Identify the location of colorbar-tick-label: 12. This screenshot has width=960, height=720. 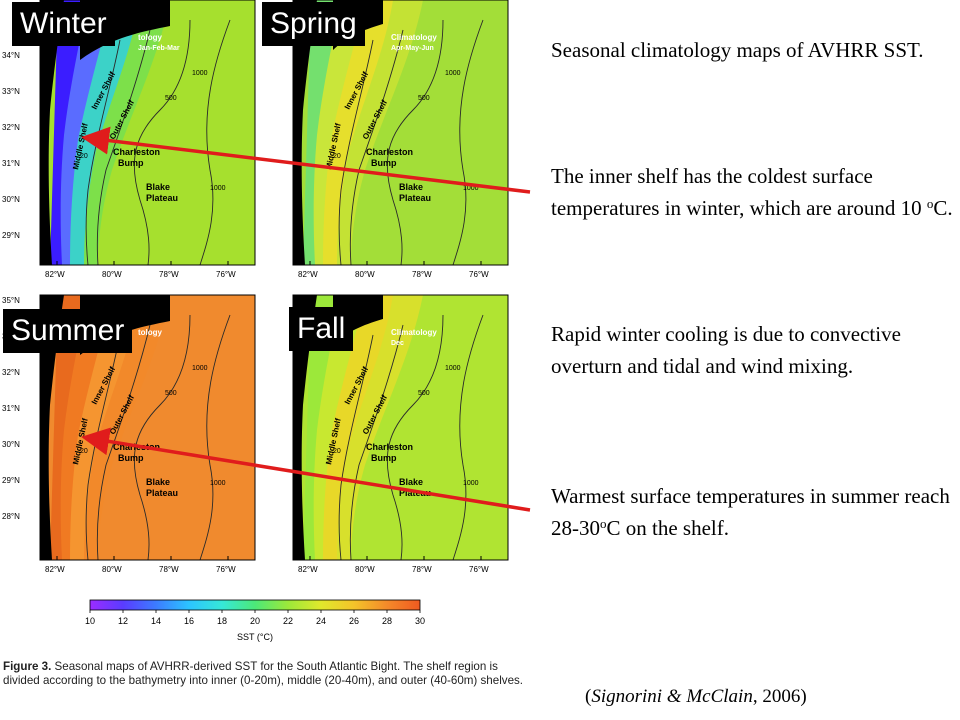
(123, 621).